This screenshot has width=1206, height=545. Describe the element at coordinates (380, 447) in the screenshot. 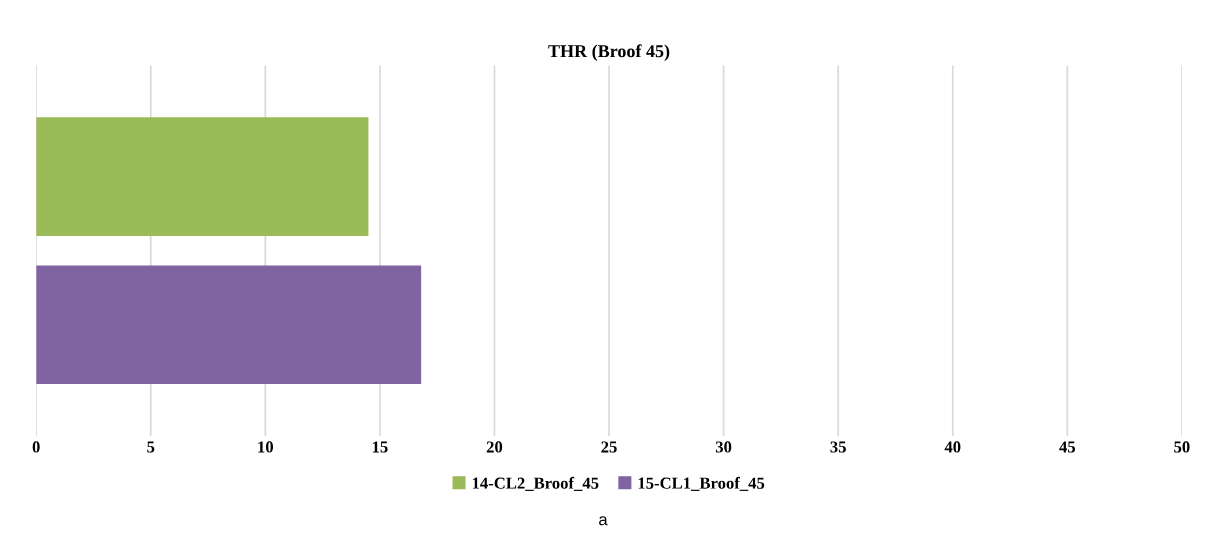

I see `x-tick-label: 15` at that location.